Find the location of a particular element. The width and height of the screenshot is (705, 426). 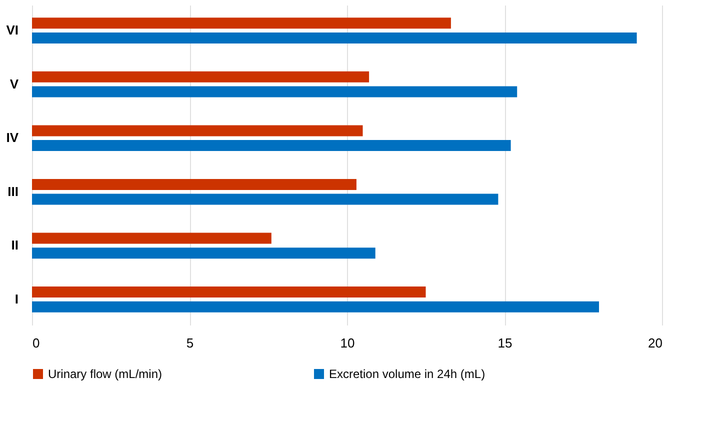

x-tick-label: 10 is located at coordinates (347, 343).